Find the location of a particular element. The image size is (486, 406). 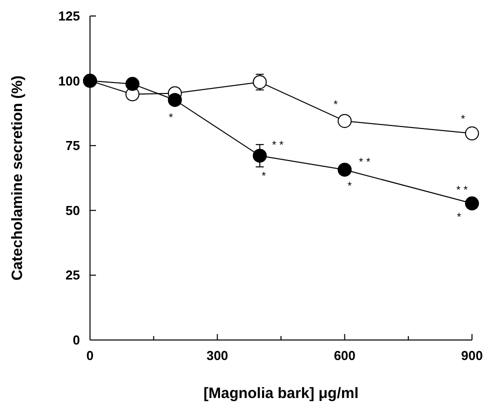

y-tick-label: 100 is located at coordinates (69, 80).